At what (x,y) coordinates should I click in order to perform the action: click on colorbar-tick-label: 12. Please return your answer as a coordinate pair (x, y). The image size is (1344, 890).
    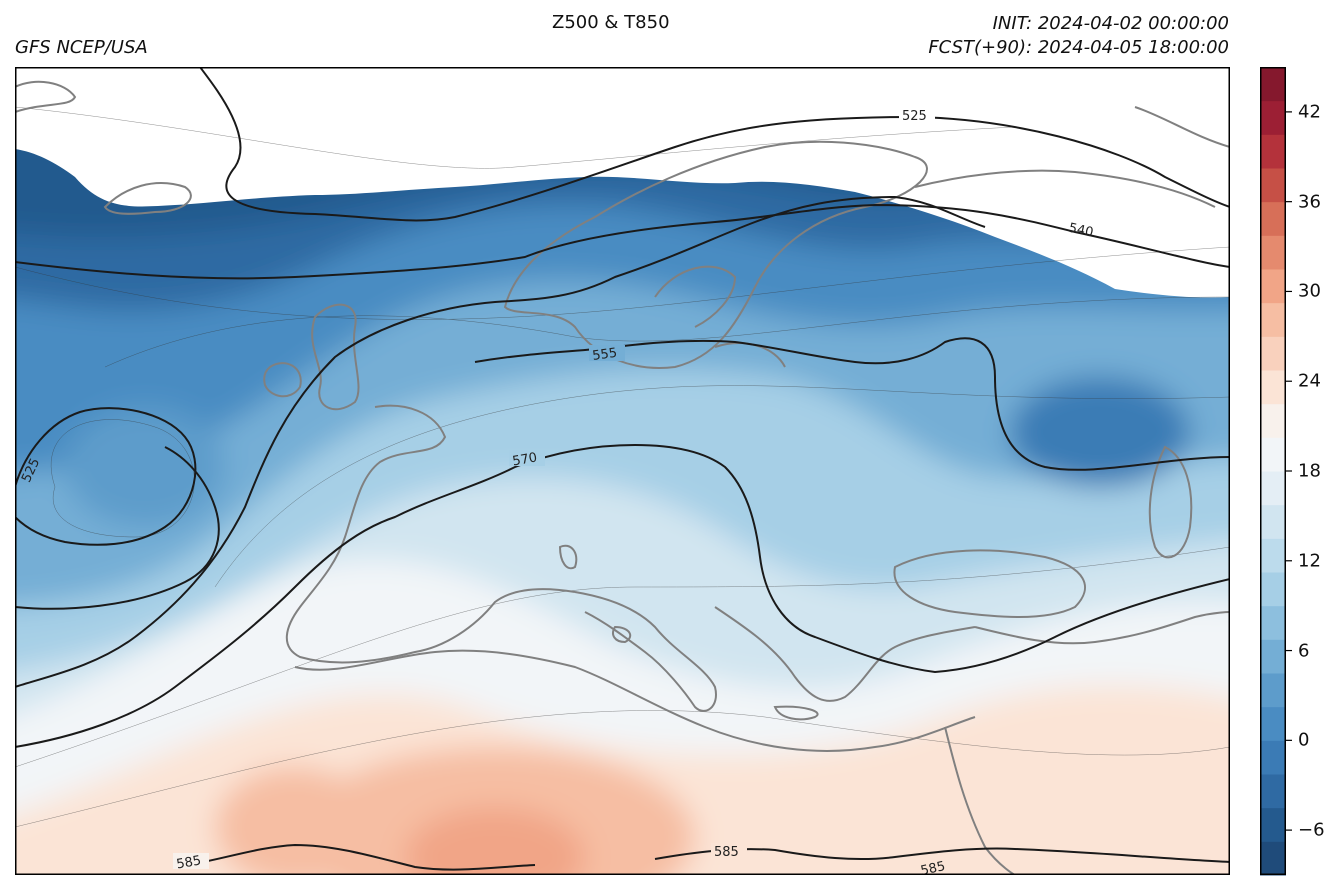
    Looking at the image, I should click on (1309, 561).